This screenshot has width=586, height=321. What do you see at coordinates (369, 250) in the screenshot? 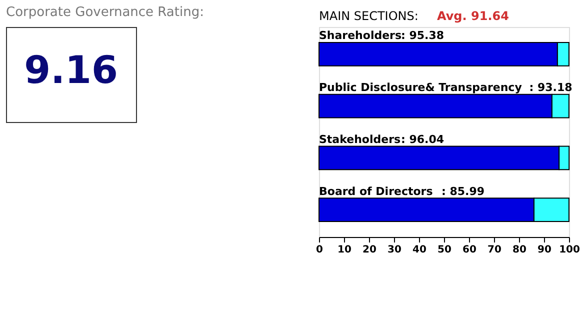
I see `x-tick-label: 20` at bounding box center [369, 250].